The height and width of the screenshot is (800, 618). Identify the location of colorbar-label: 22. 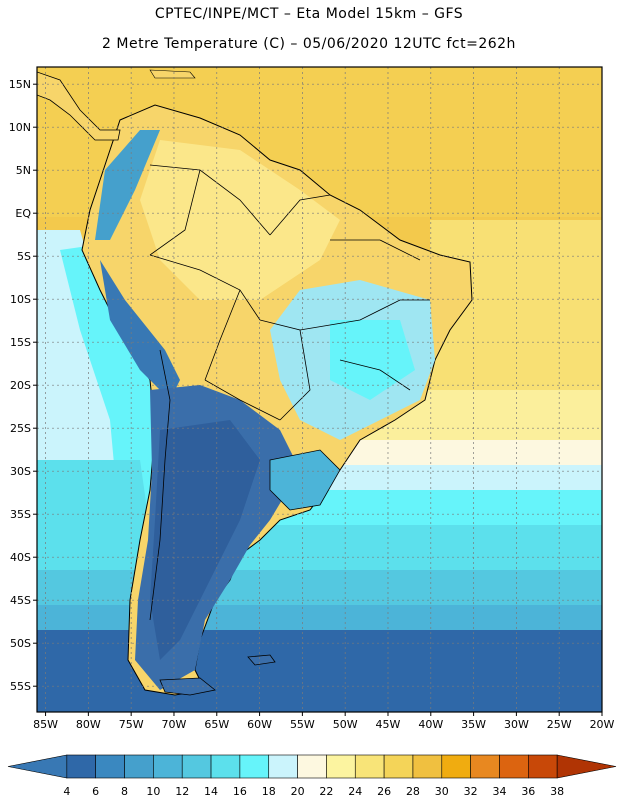
(326, 791).